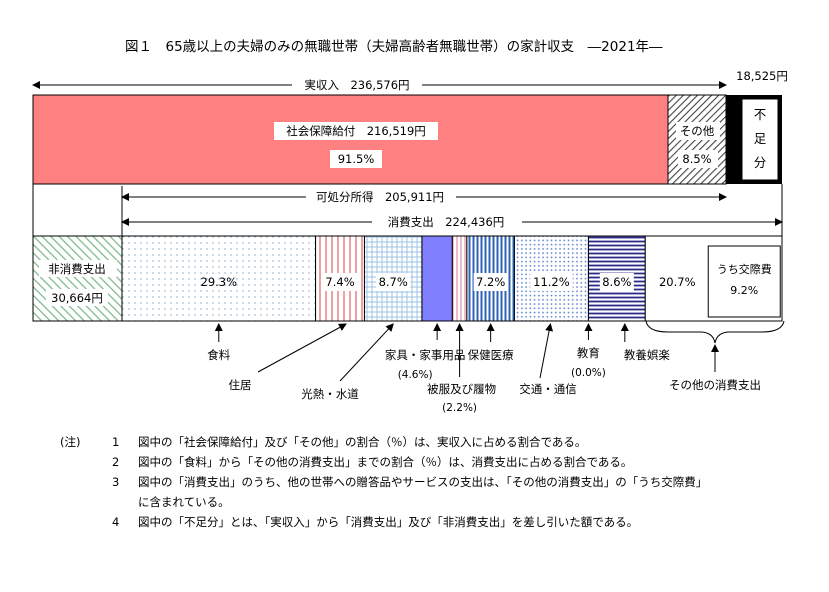 The width and height of the screenshot is (829, 592). What do you see at coordinates (762, 76) in the screenshot?
I see `deficit-amount-label: 18,525円` at bounding box center [762, 76].